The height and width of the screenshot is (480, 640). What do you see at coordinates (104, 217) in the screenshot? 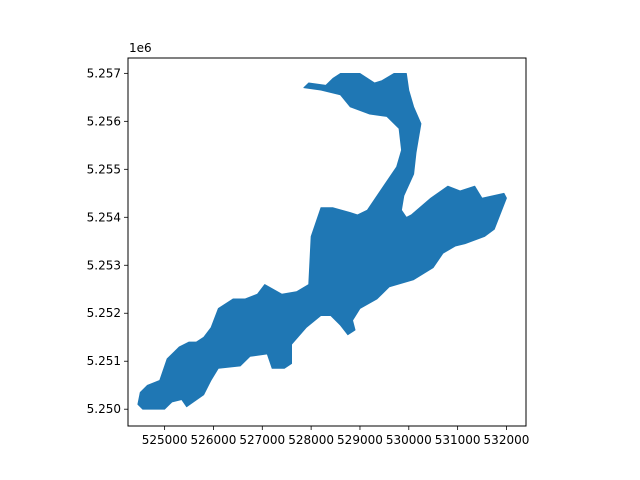
I see `y-tick-label: 5.254` at bounding box center [104, 217].